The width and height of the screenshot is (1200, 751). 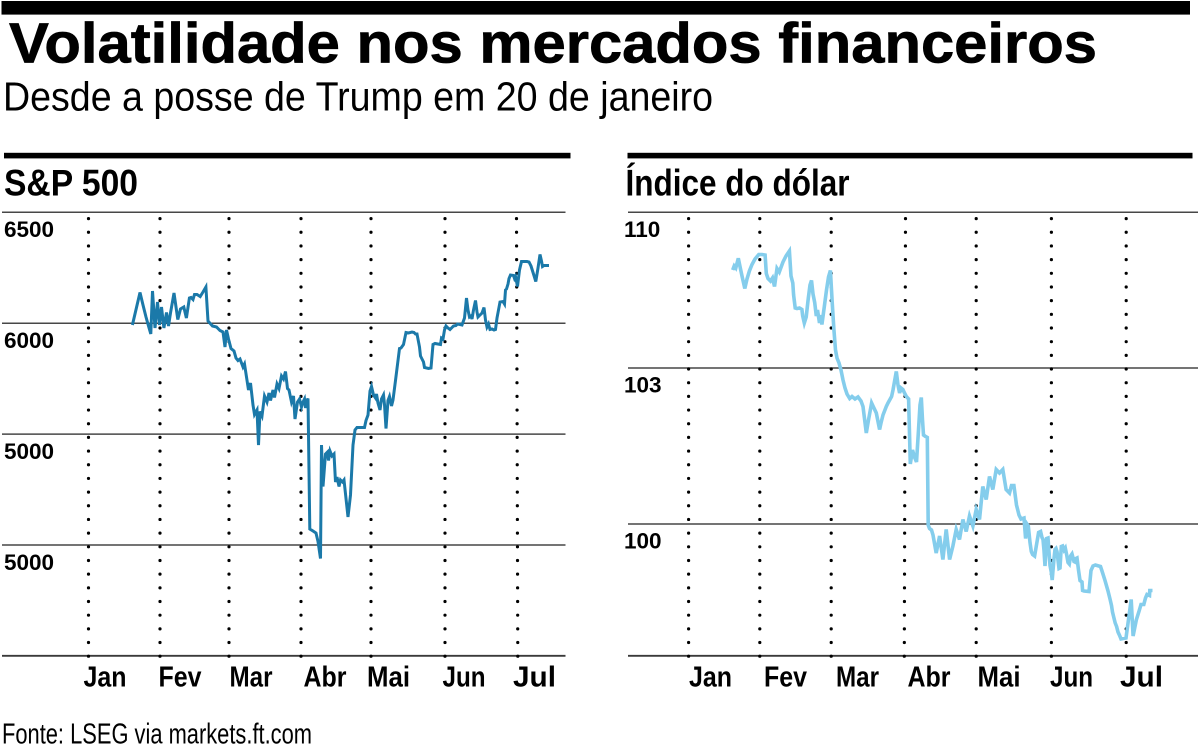 What do you see at coordinates (643, 385) in the screenshot?
I see `svg-text: 103` at bounding box center [643, 385].